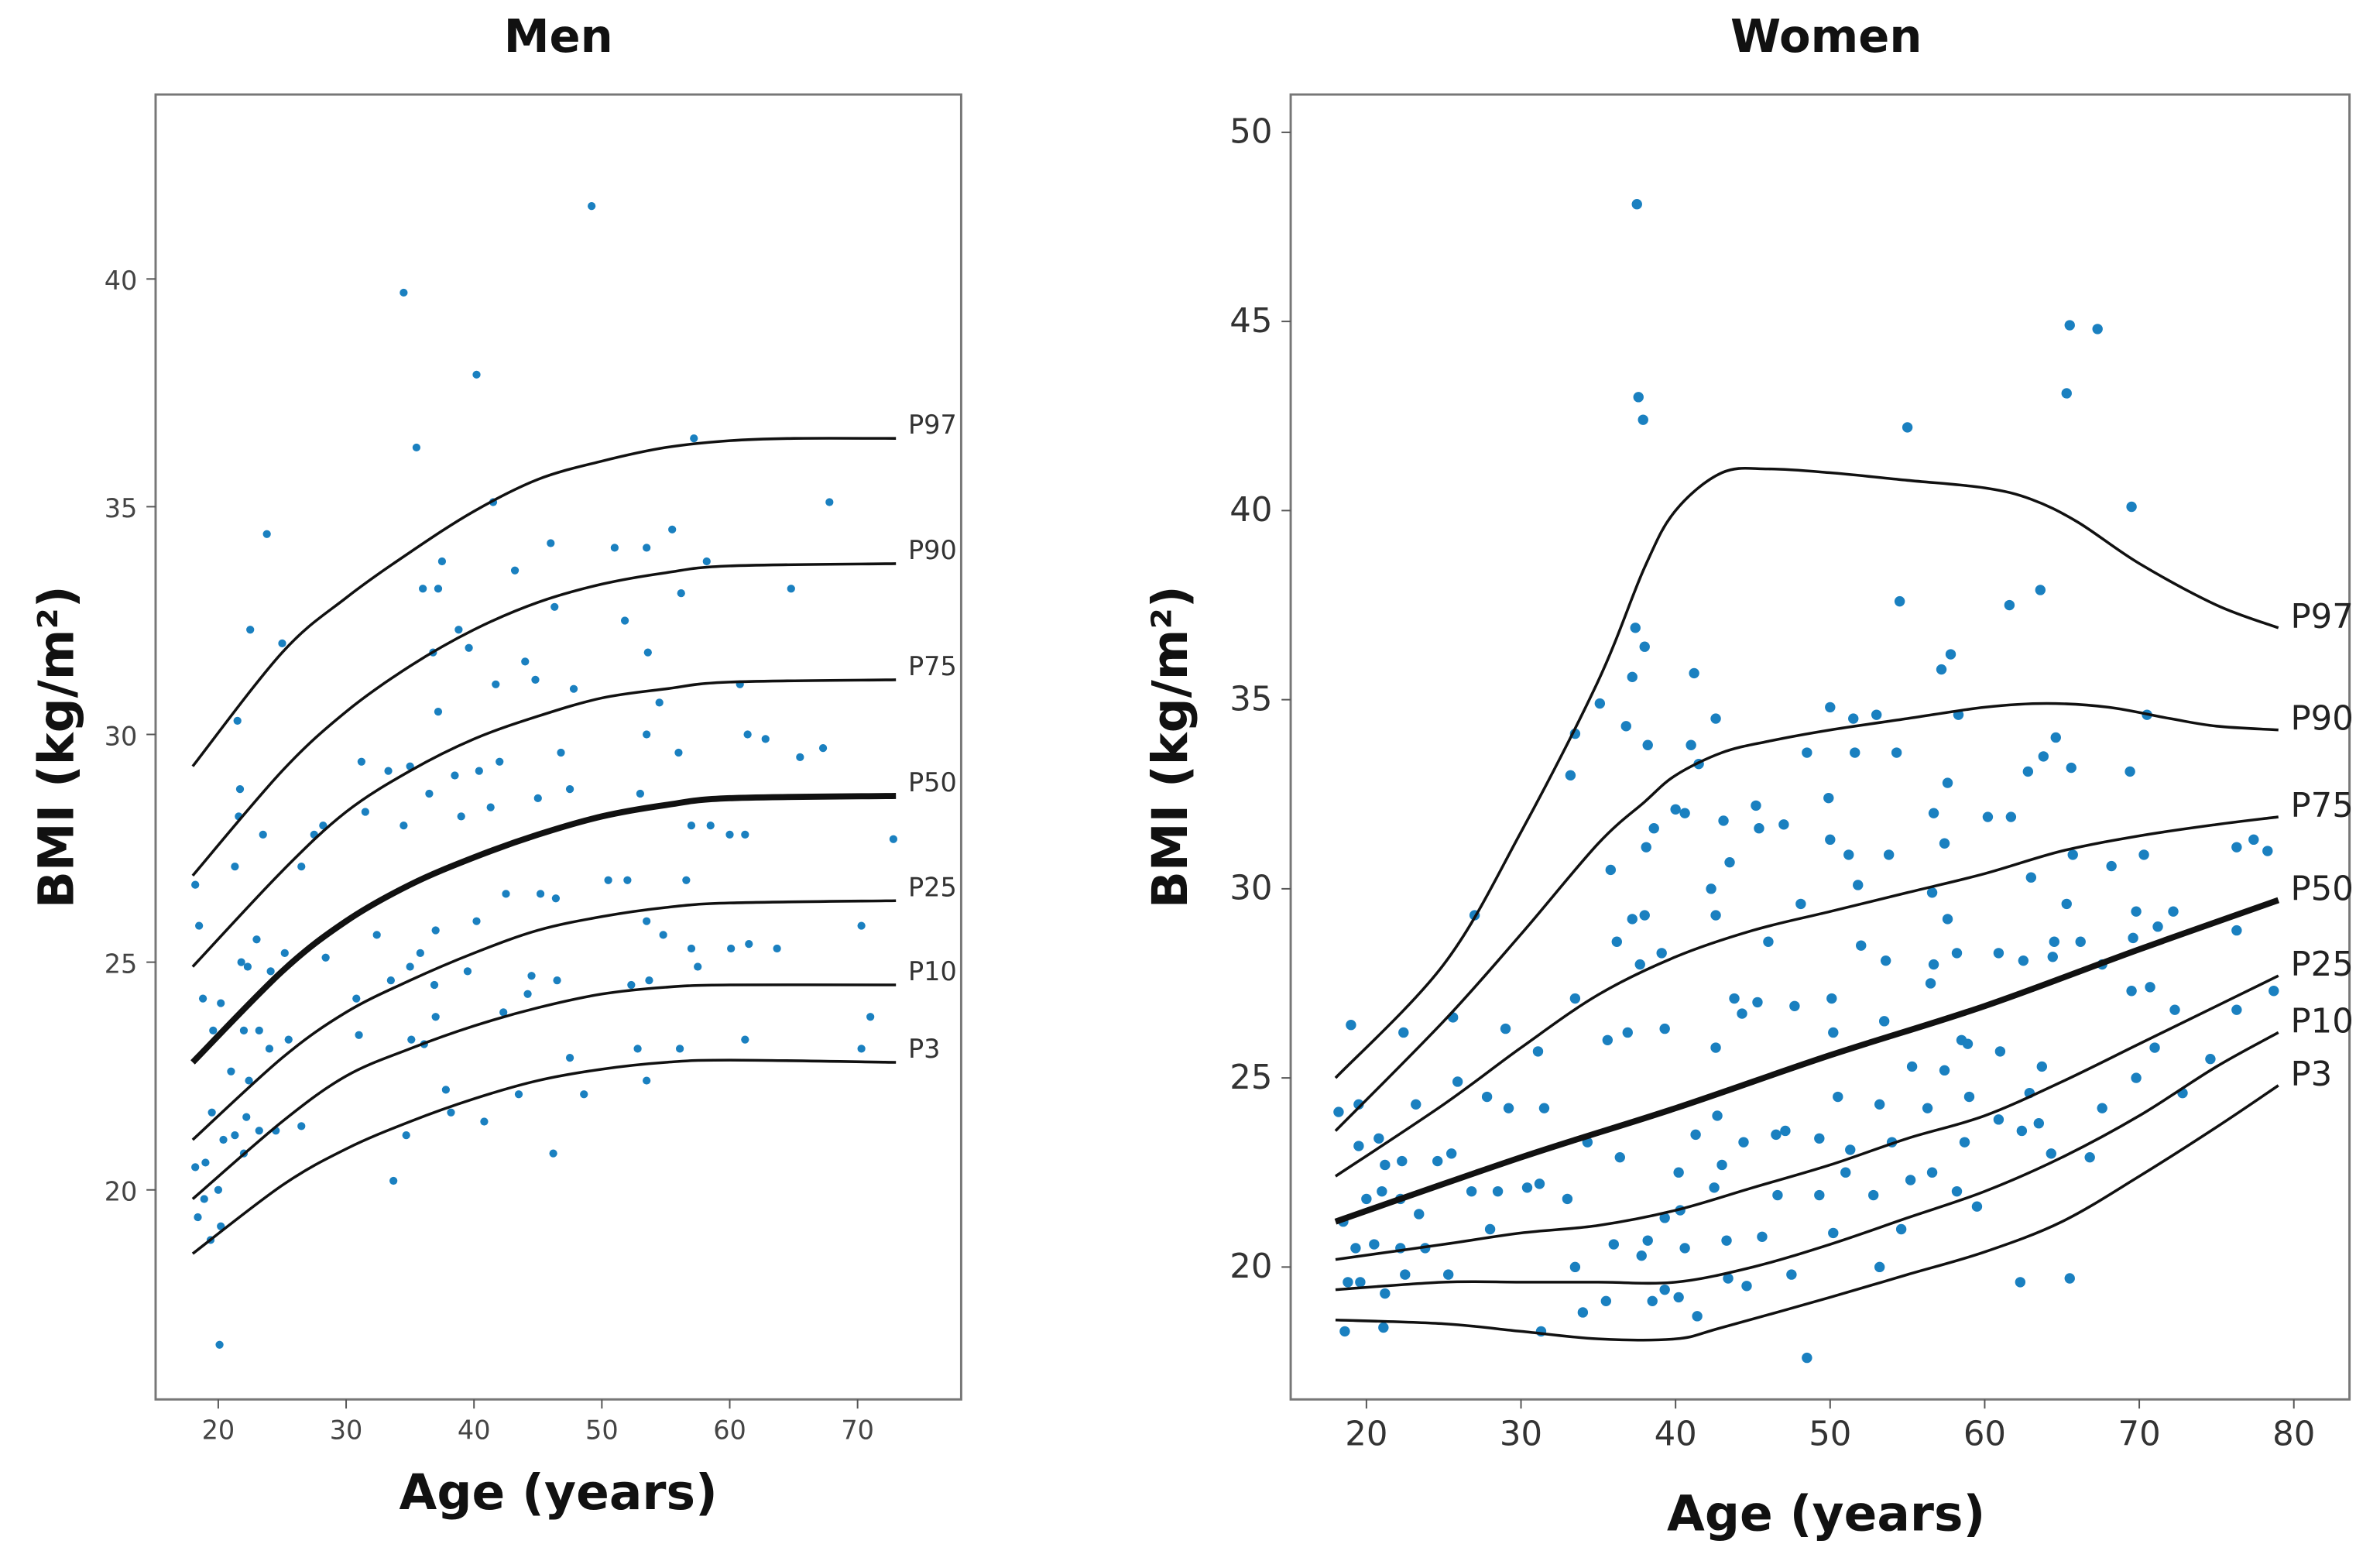  I want to click on y-axis-label: BMI (kg/m²), so click(57, 746).